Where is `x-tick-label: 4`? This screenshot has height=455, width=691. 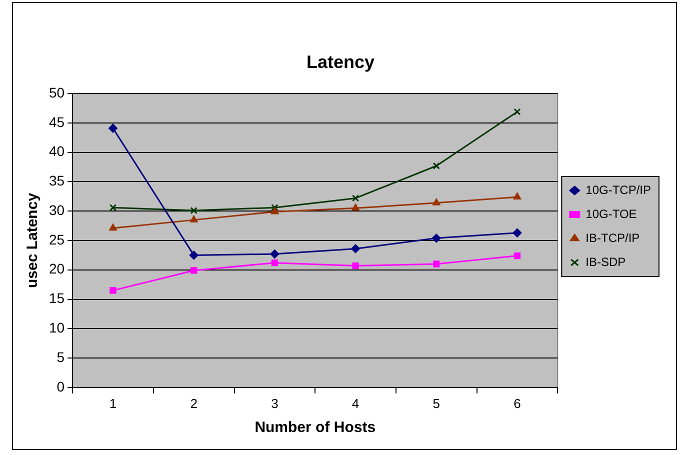 x-tick-label: 4 is located at coordinates (356, 403).